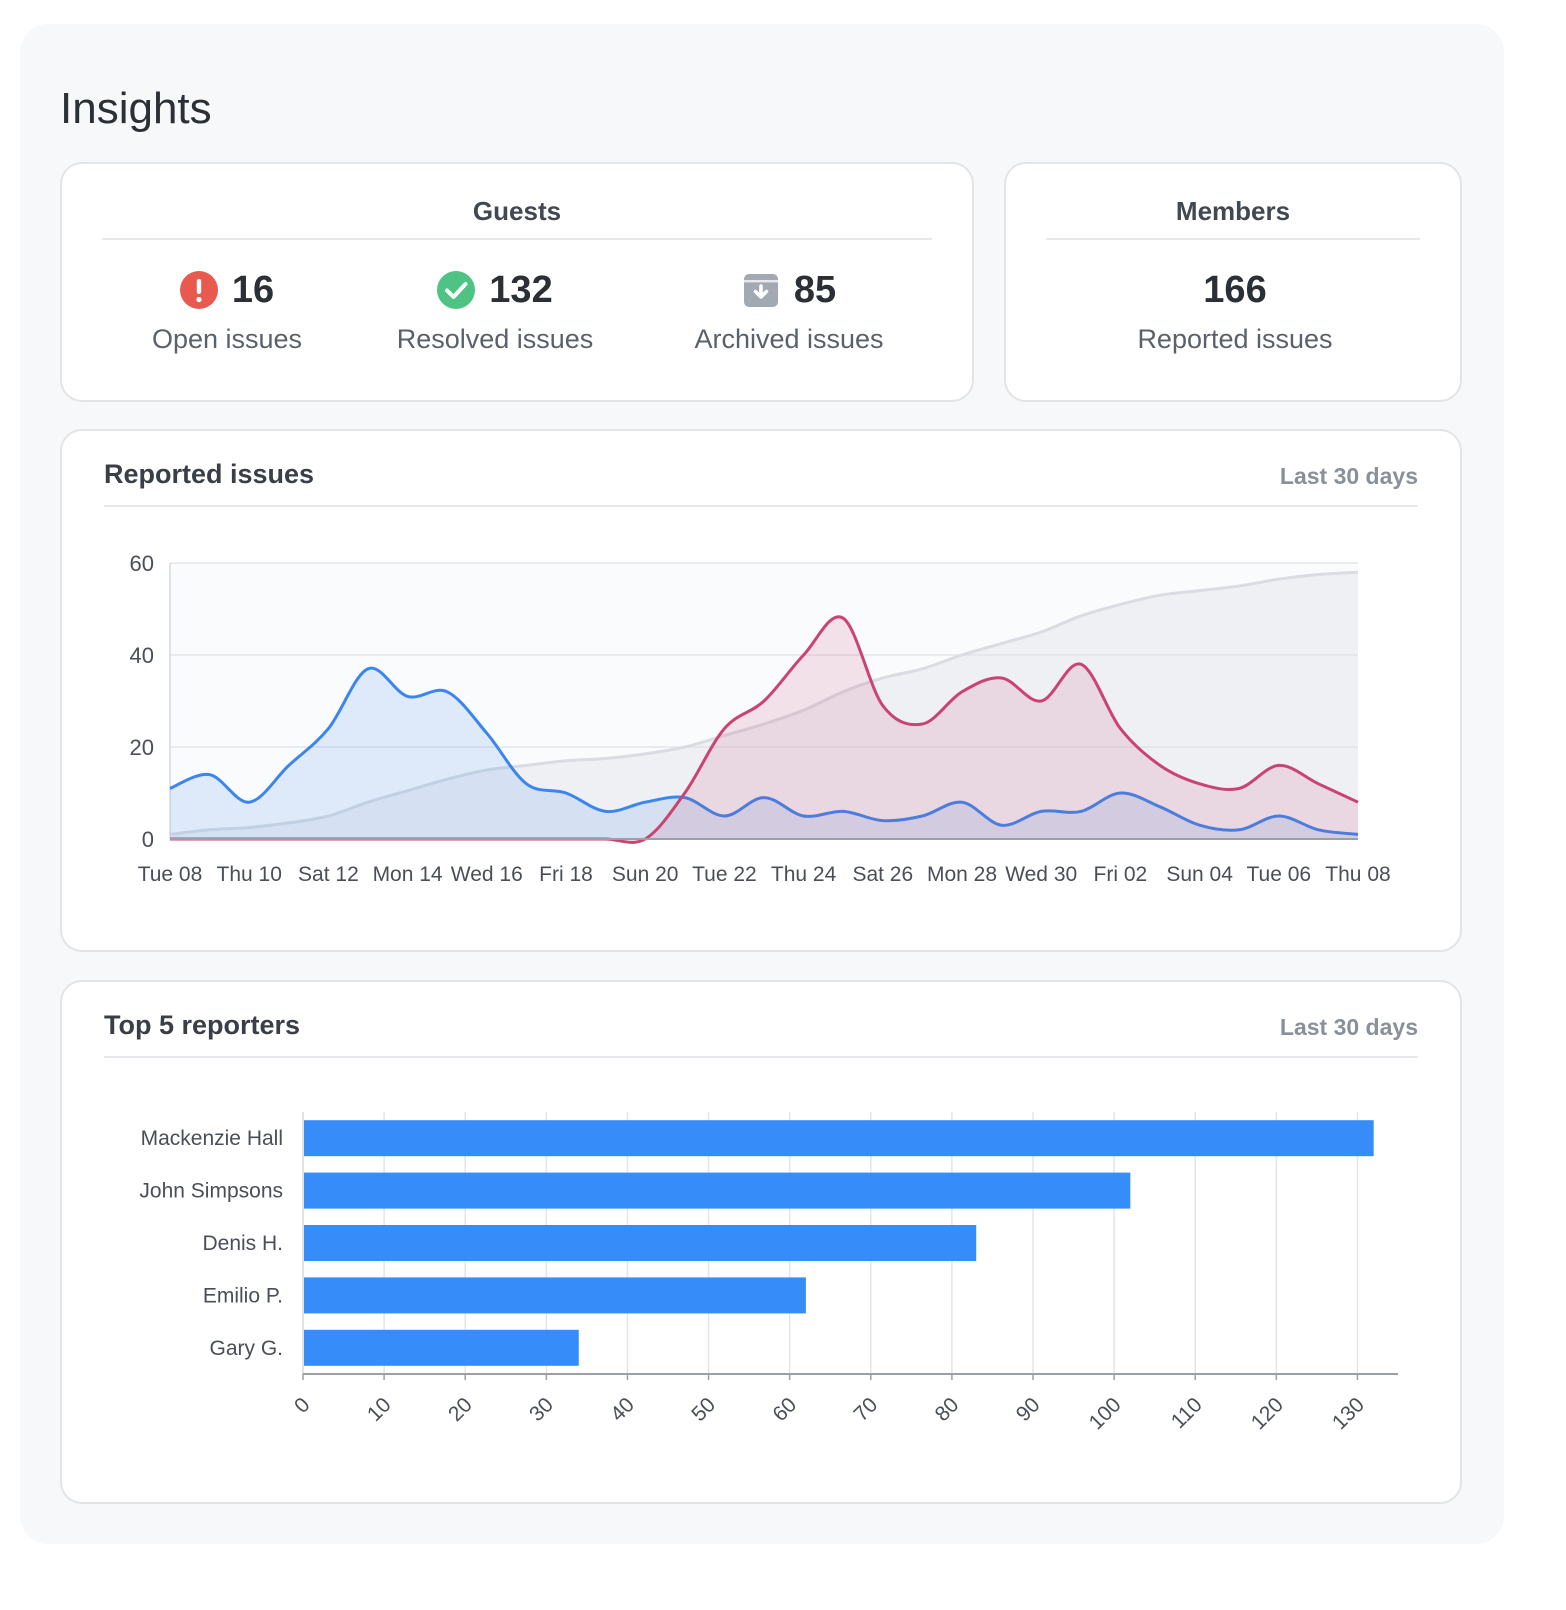 The image size is (1566, 1610). What do you see at coordinates (947, 1409) in the screenshot?
I see `x-tick-label: 80` at bounding box center [947, 1409].